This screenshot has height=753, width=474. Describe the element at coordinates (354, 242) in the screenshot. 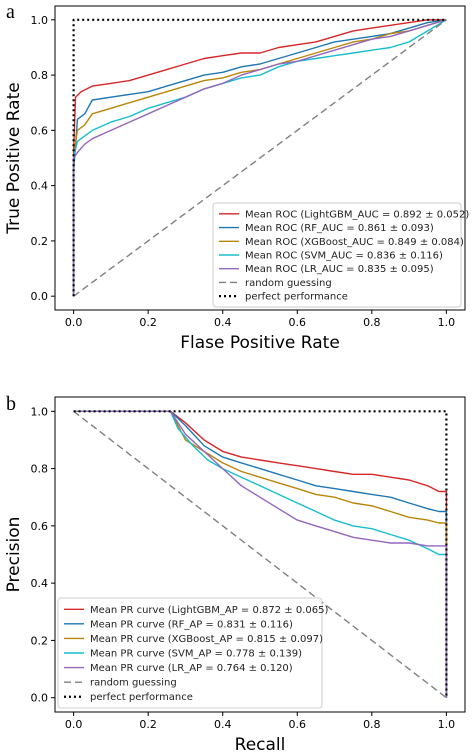

I see `legend-label: Mean ROC (XGBoost_AUC = 0.849 ± 0.084)` at that location.